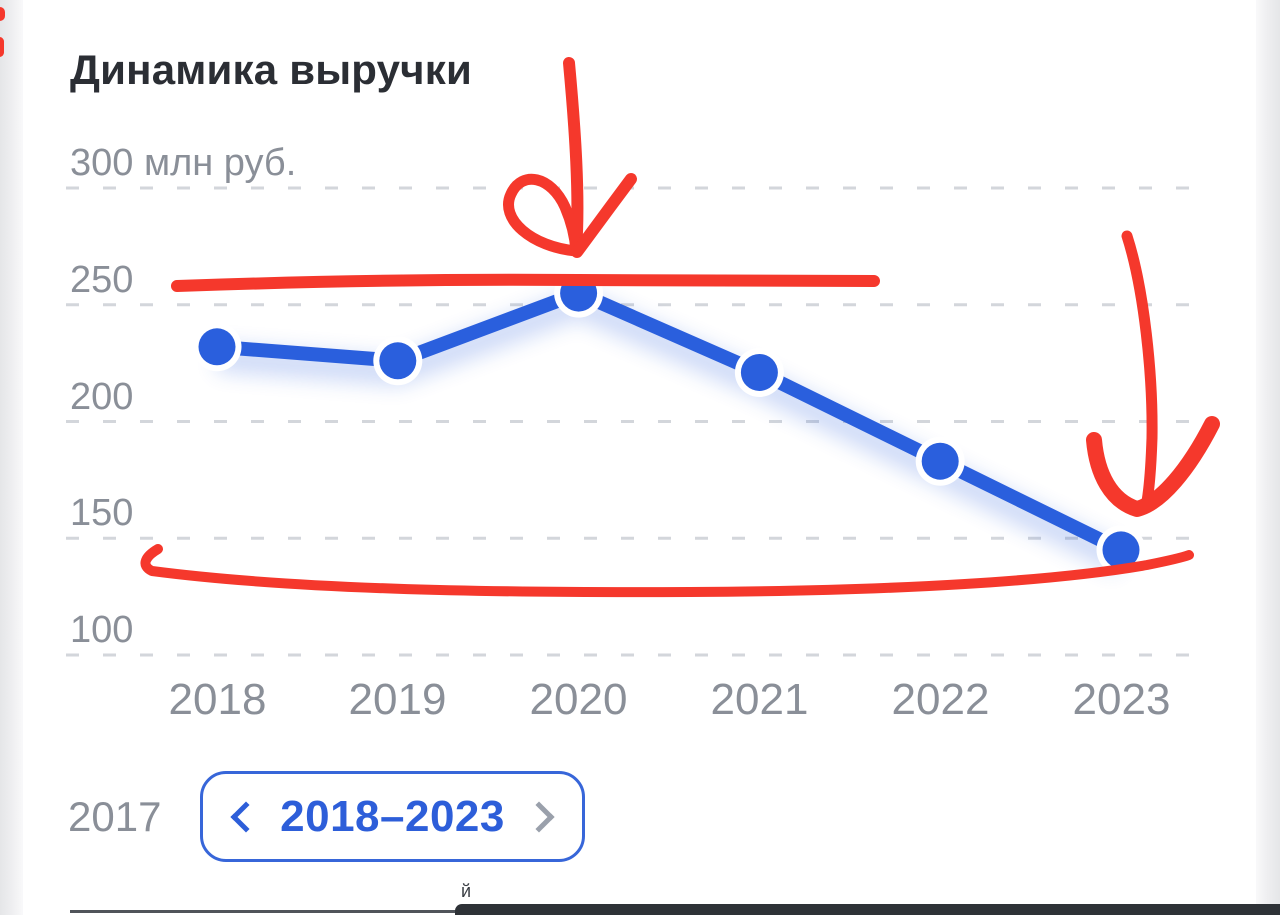 The image size is (1280, 915). What do you see at coordinates (466, 891) in the screenshot?
I see `bottom-clipped-text: й` at bounding box center [466, 891].